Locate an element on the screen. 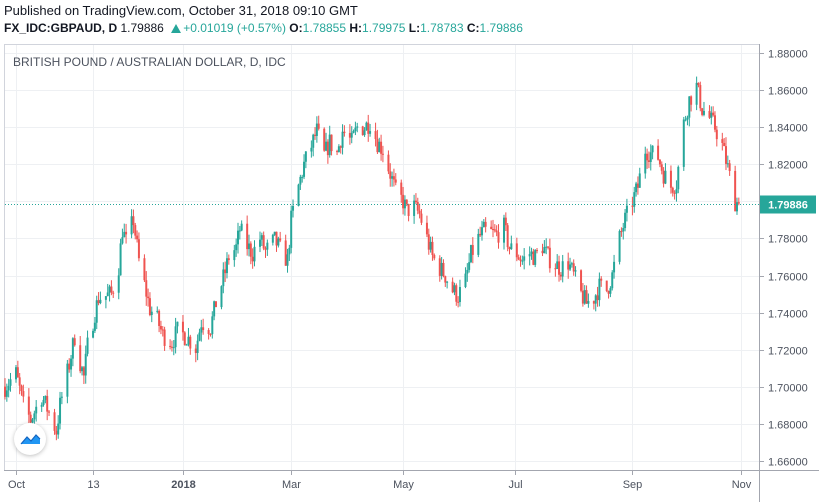 The image size is (819, 502). y-tick-label: 1.68000 is located at coordinates (788, 426).